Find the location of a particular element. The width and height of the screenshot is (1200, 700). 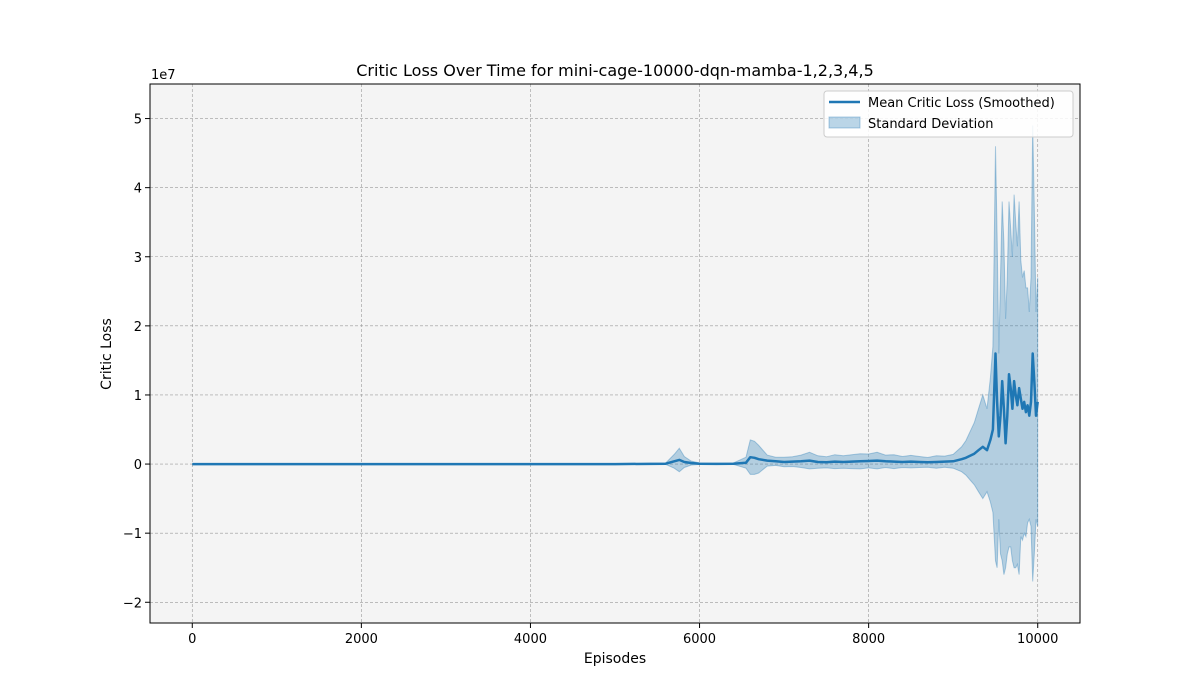

y-tick-label: −2 is located at coordinates (132, 603).